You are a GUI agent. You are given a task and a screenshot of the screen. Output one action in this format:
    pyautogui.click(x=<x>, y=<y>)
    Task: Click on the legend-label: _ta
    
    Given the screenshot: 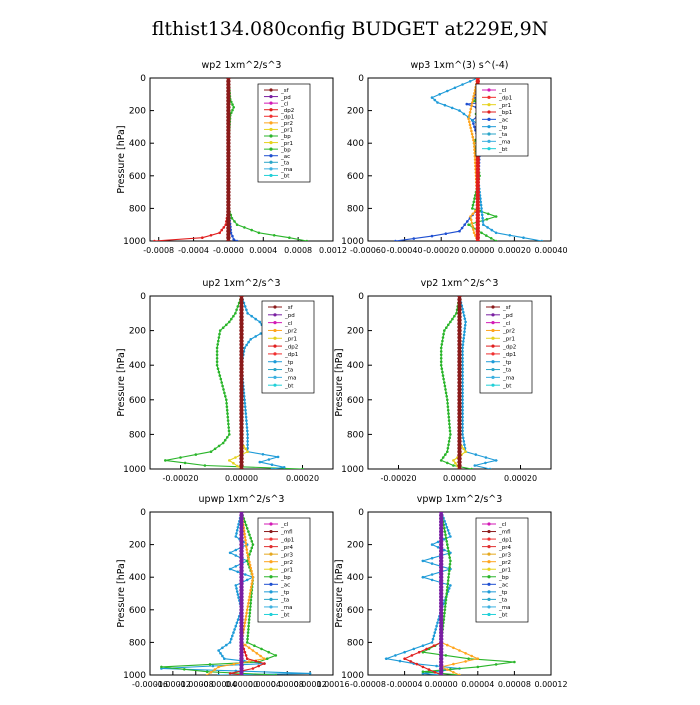 What is the action you would take?
    pyautogui.click(x=502, y=601)
    